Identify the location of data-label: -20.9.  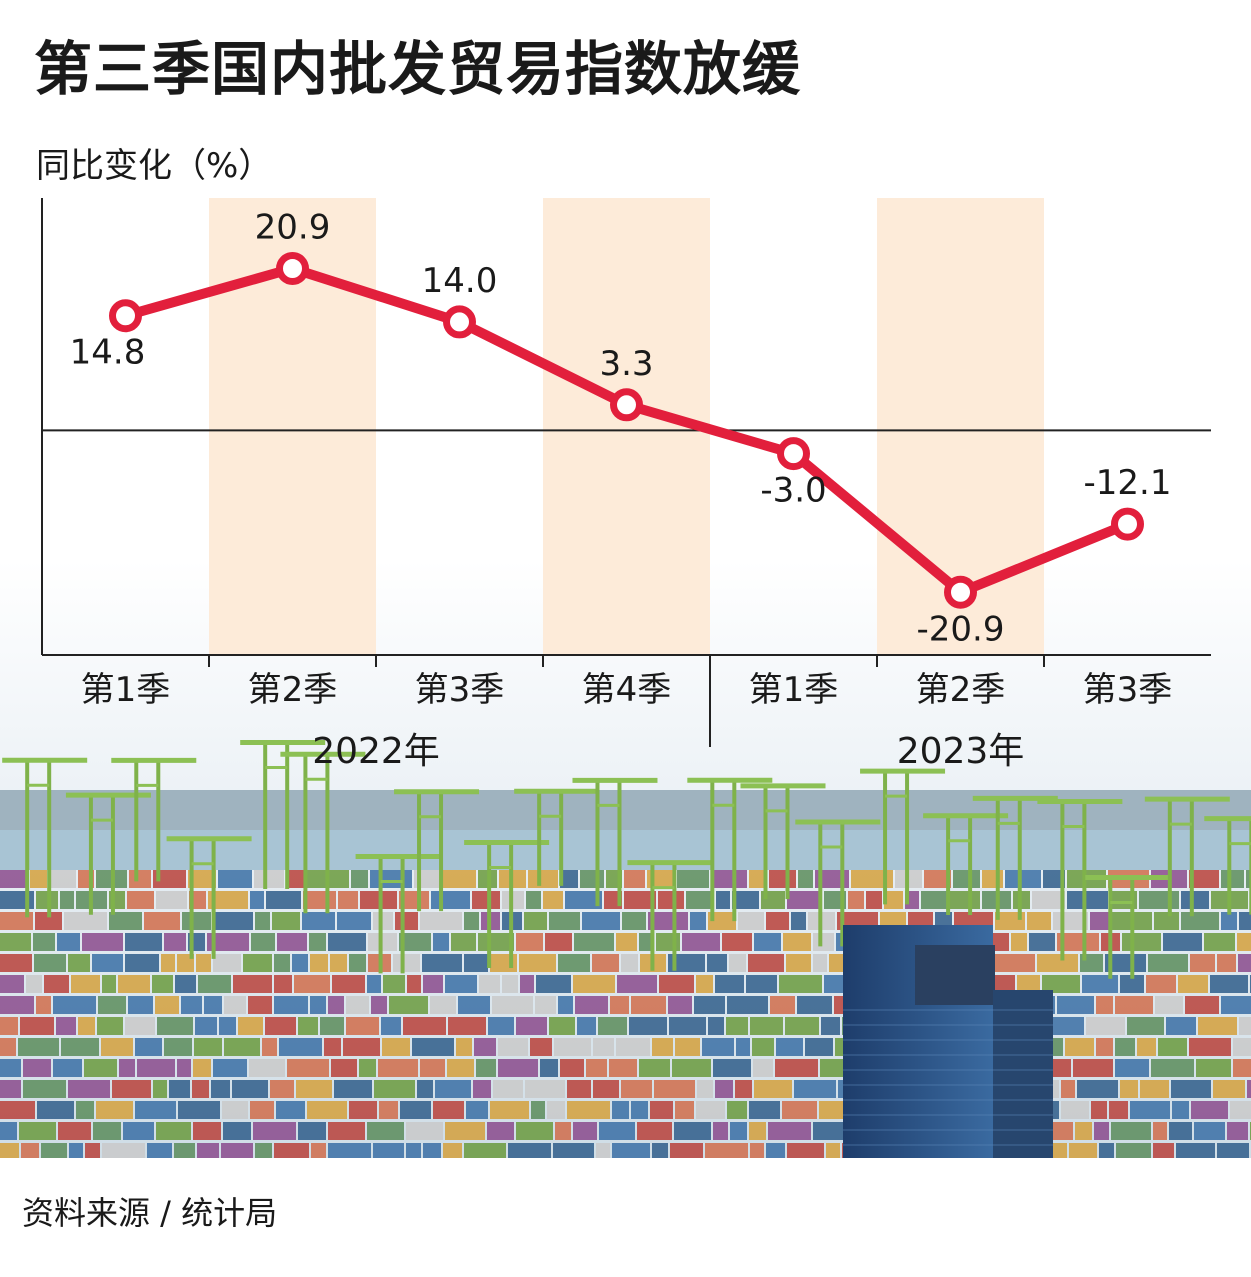
(961, 629).